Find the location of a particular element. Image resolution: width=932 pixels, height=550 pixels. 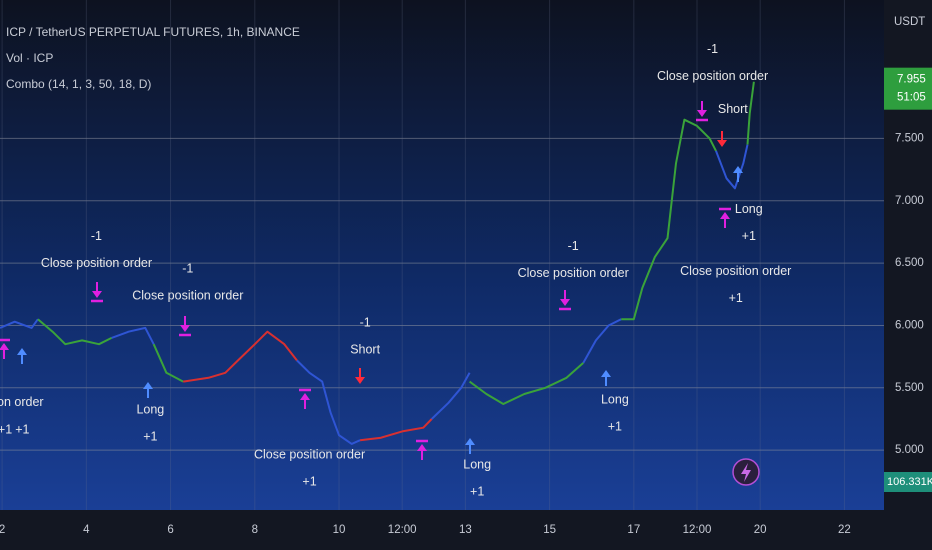

annotation: sition order is located at coordinates (22, 402).